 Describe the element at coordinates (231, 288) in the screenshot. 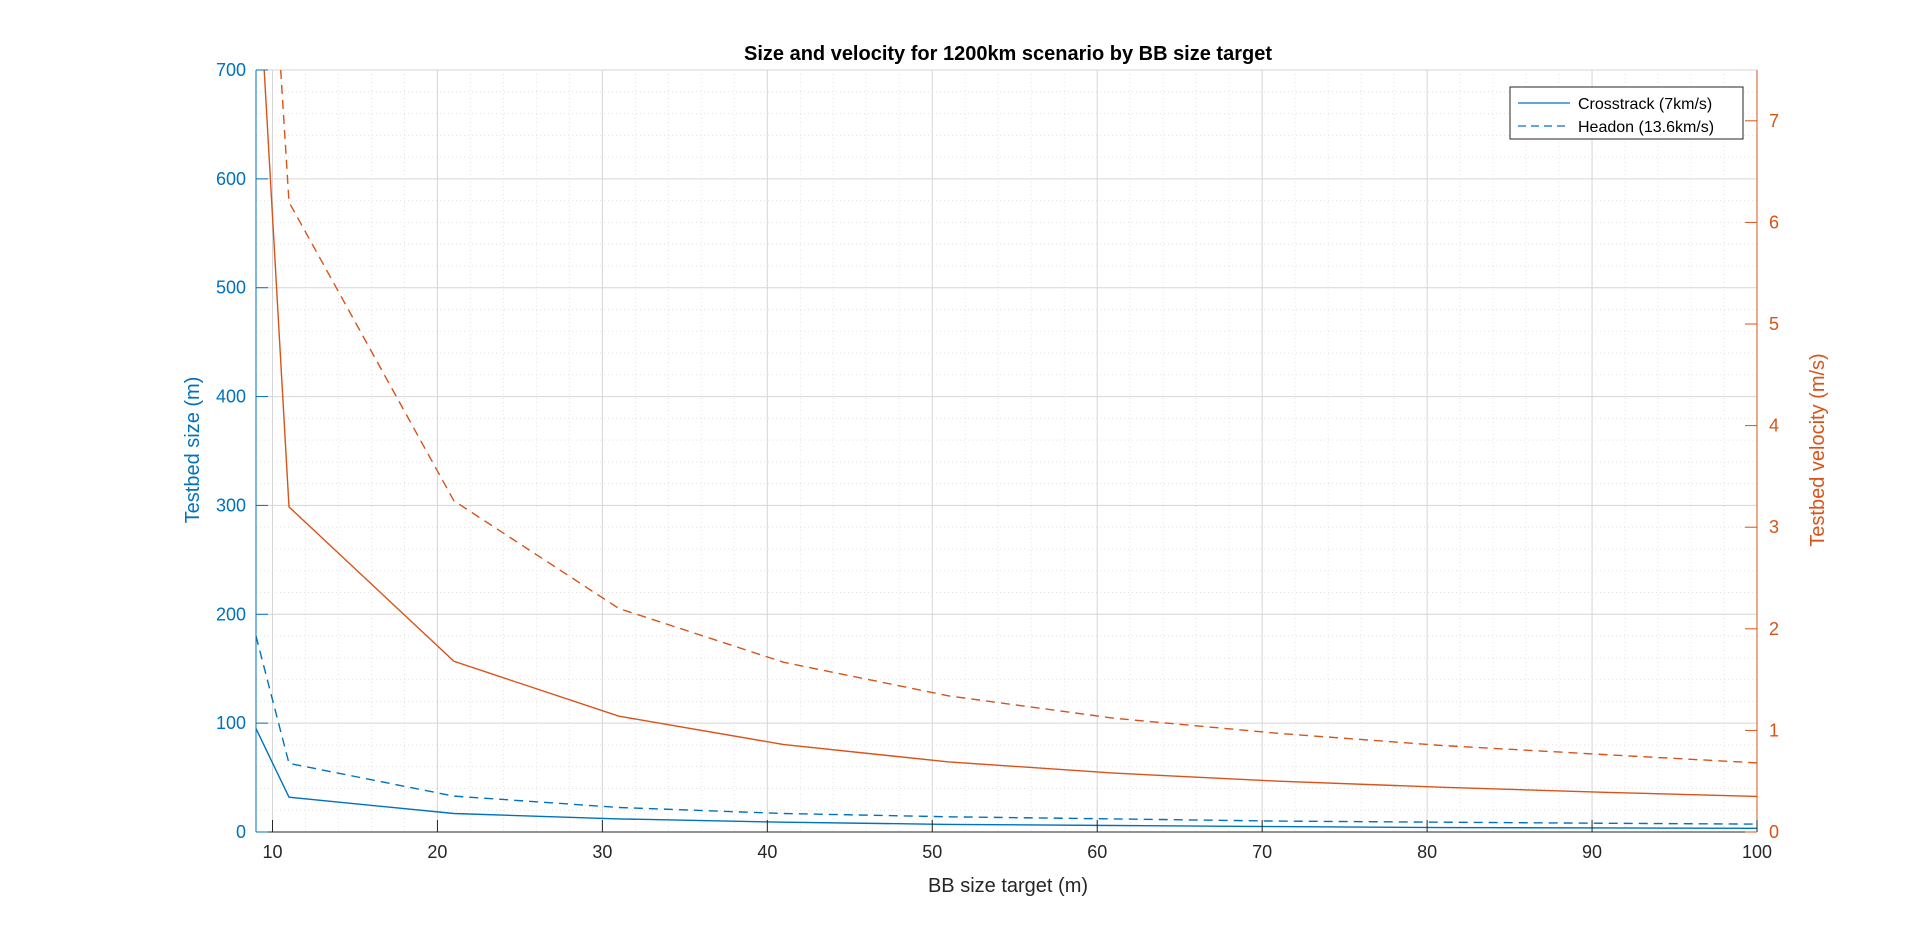

I see `left-y-tick-label: 500` at that location.